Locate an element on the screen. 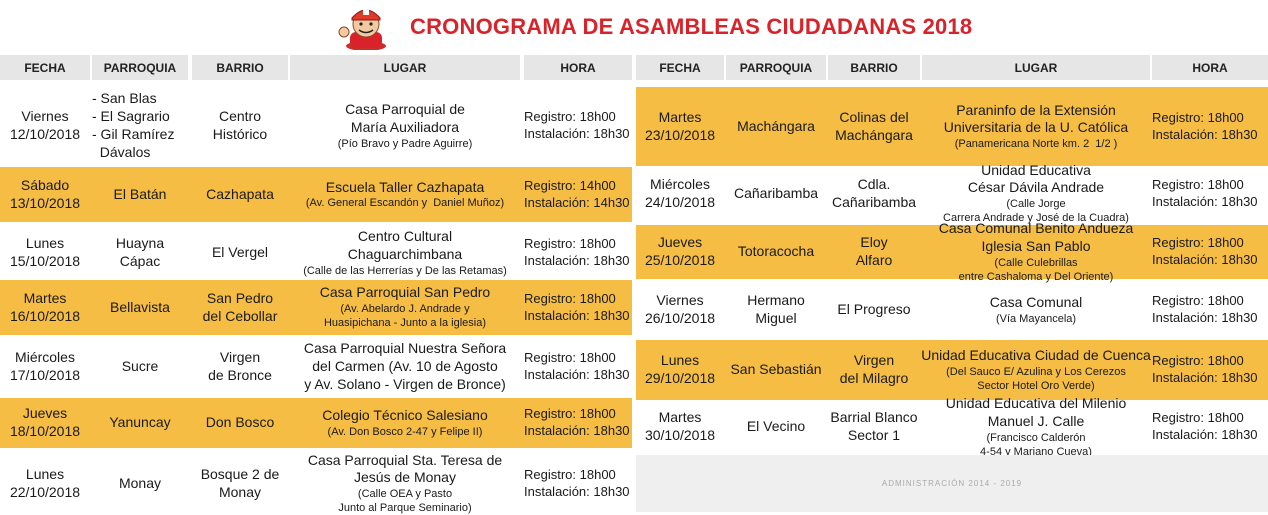 Image resolution: width=1268 pixels, height=515 pixels. parroquia-cell: El Batán is located at coordinates (140, 194).